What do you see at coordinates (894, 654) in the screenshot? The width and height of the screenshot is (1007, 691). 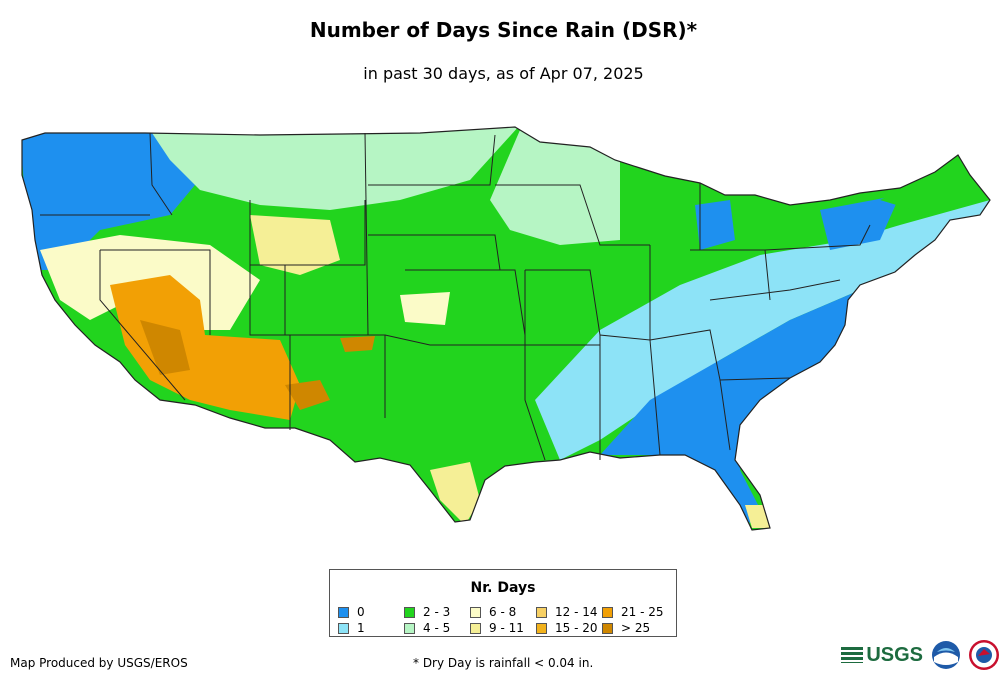 I see `usgs-wordmark: USGS` at bounding box center [894, 654].